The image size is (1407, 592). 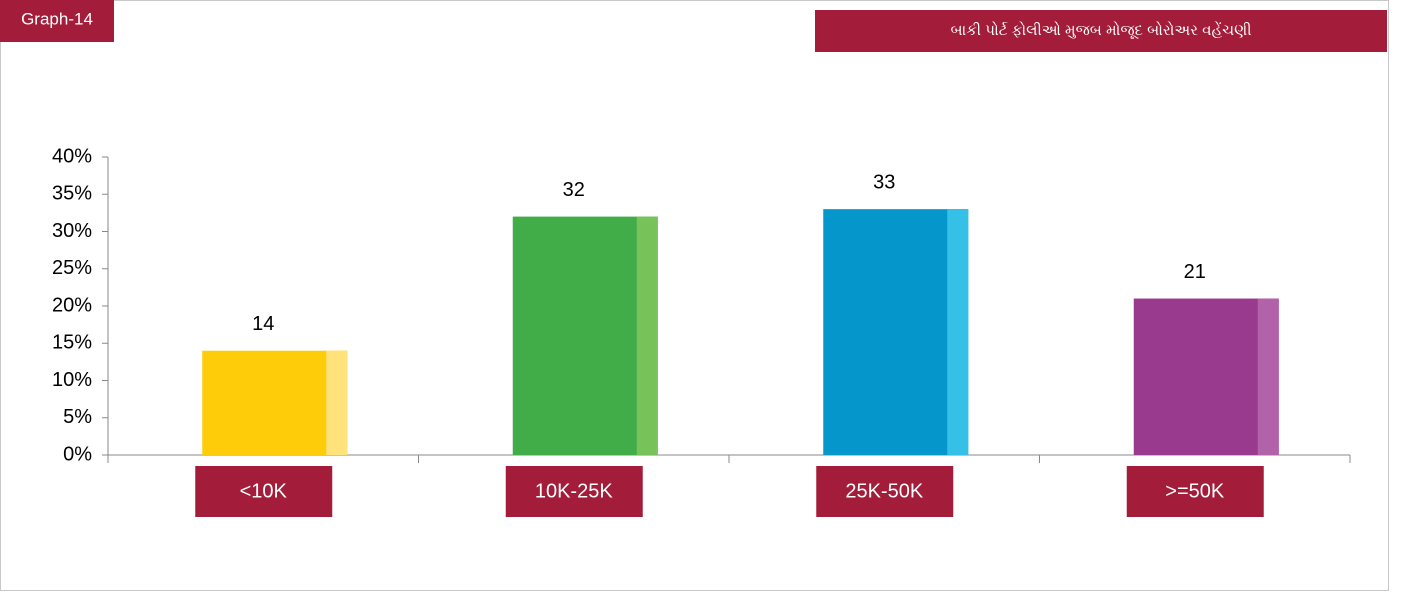 What do you see at coordinates (77, 454) in the screenshot?
I see `y-tick-label: 0%` at bounding box center [77, 454].